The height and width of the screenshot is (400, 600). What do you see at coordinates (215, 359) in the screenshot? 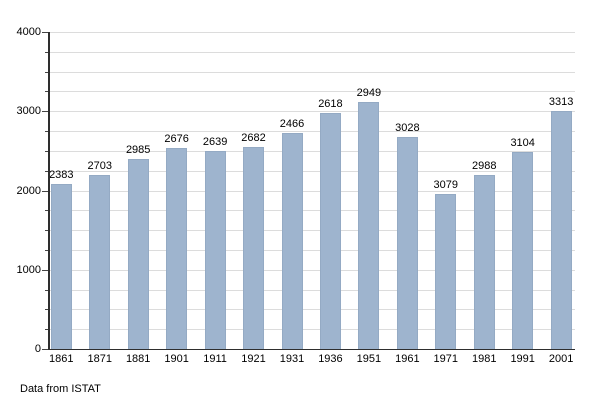
I see `x-axis-label: 1911` at bounding box center [215, 359].